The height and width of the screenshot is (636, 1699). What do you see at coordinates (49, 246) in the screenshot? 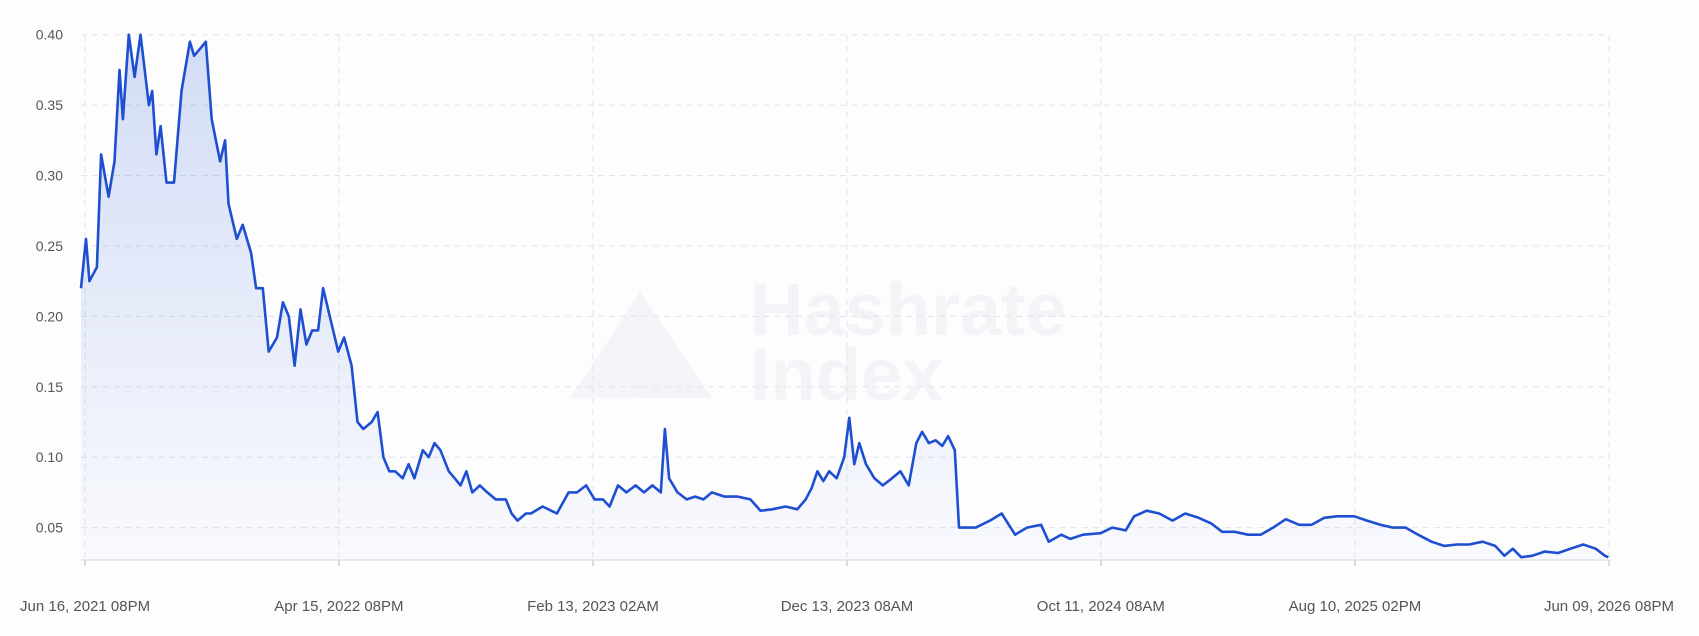
I see `y-tick-label: 0.25` at bounding box center [49, 246].